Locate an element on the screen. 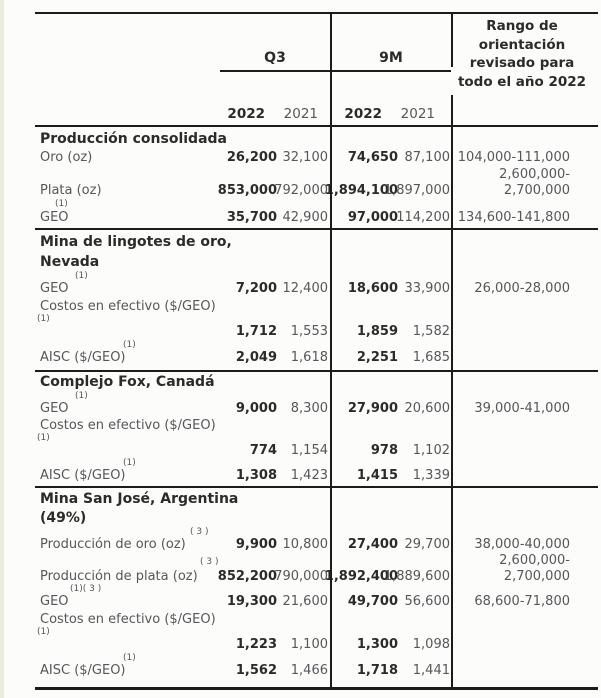 The height and width of the screenshot is (698, 601). footnote-and-guidance-row: ( 3 ) 2,600,000- is located at coordinates (316, 560).